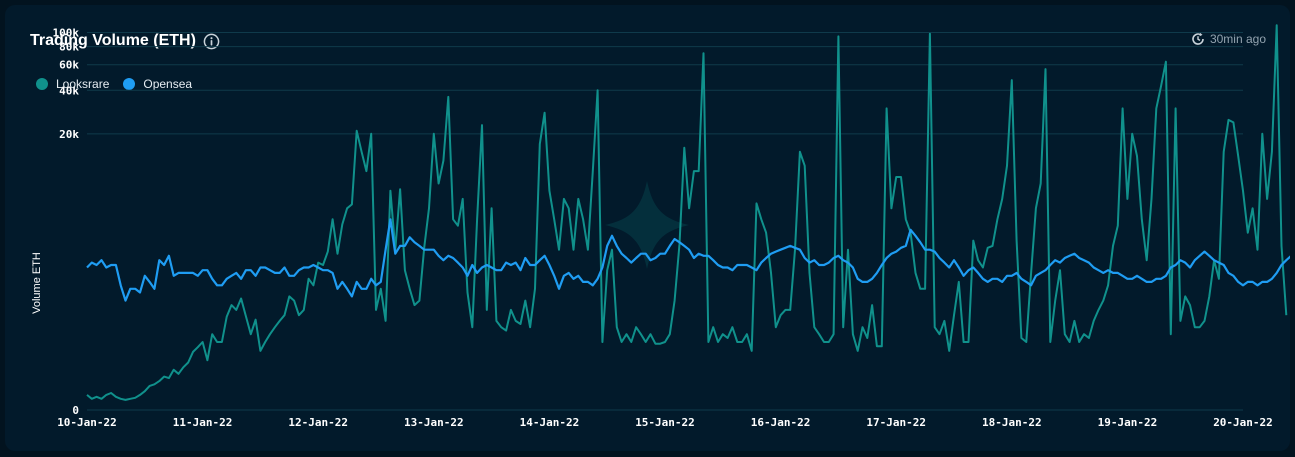  Describe the element at coordinates (129, 84) in the screenshot. I see `legend-swatch-opensea` at that location.